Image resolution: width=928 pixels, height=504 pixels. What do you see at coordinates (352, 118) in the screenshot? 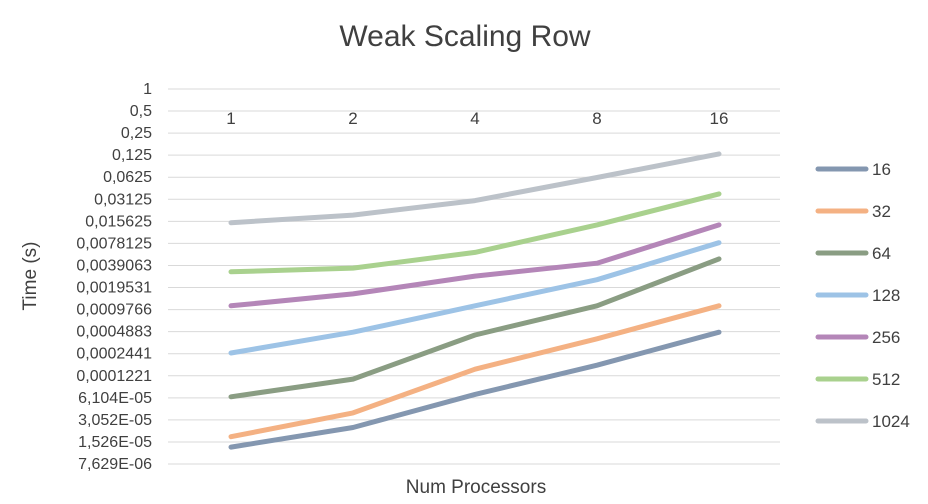
I see `x-tick-label: 2` at bounding box center [352, 118].